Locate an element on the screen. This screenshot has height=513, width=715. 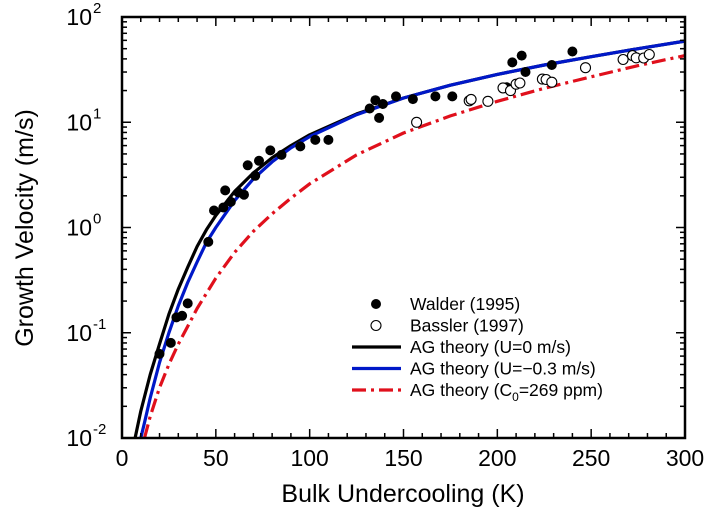
x-tick-label: 50 is located at coordinates (216, 458).